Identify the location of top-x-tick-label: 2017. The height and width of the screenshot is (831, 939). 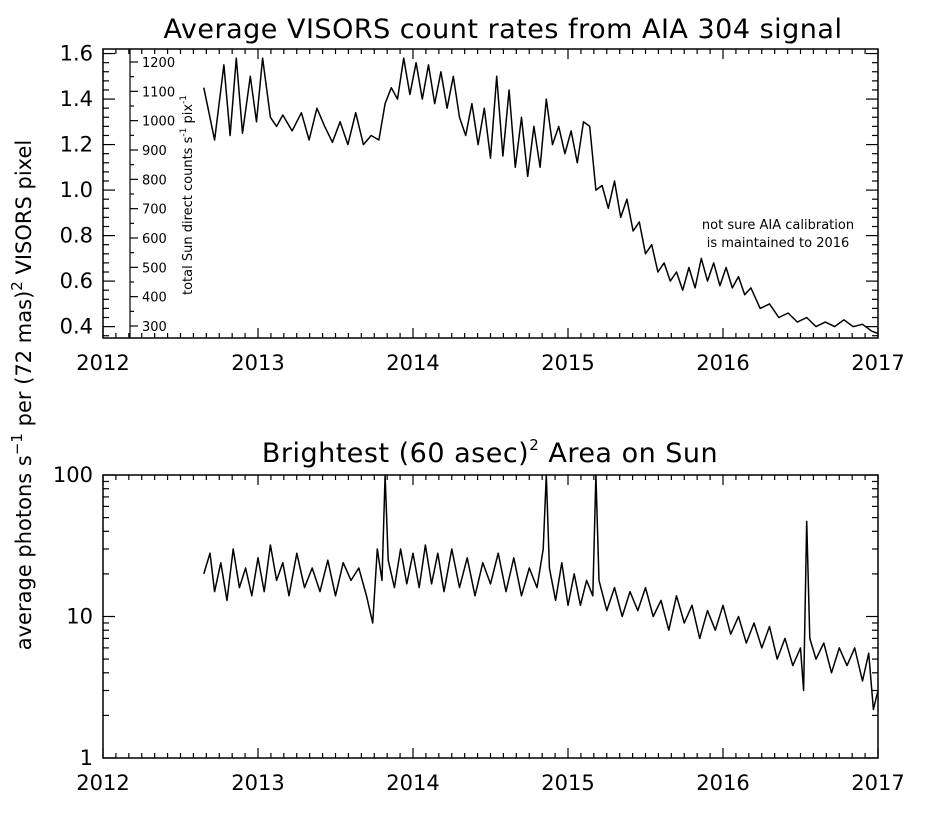
(877, 363).